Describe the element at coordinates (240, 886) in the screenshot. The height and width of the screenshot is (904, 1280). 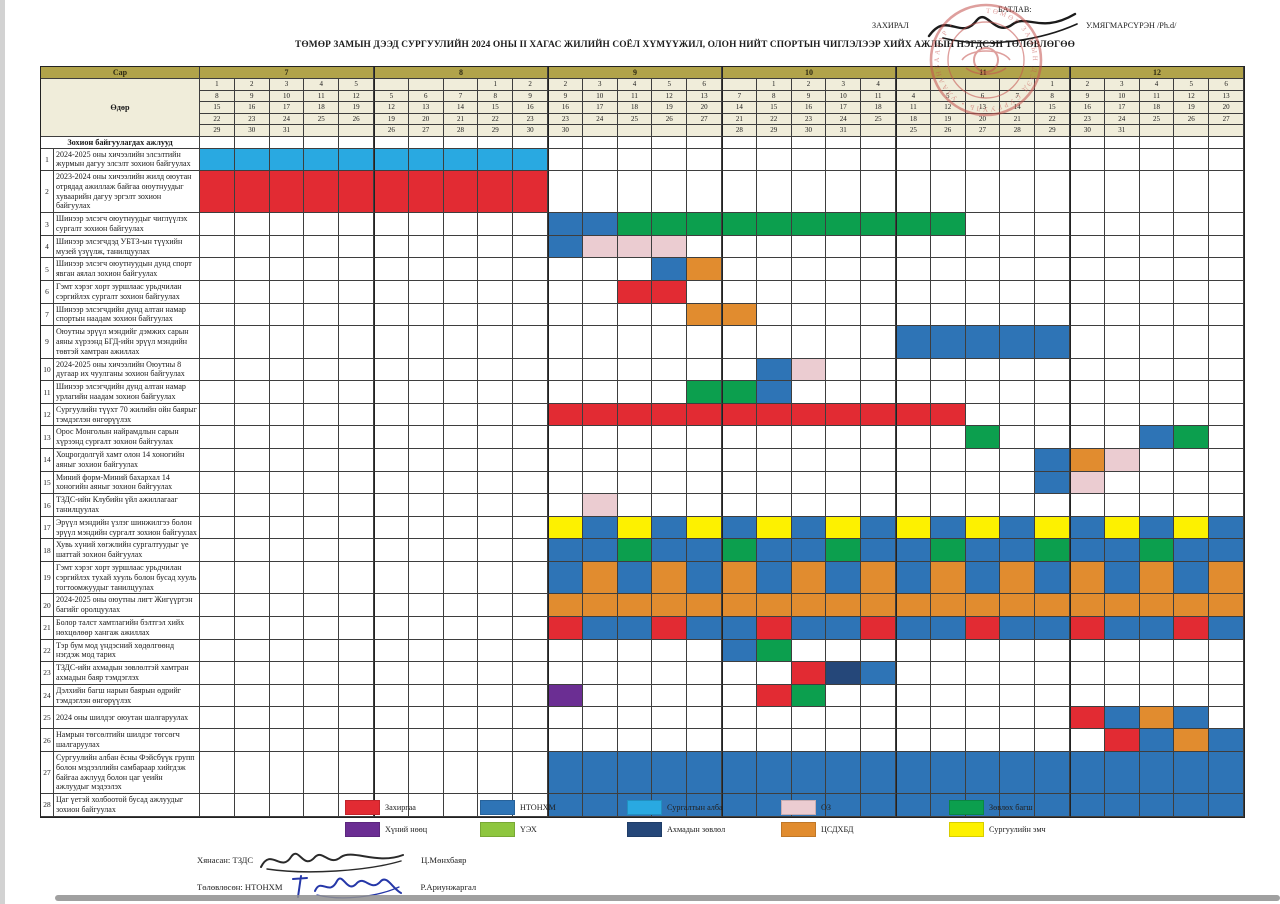
I see `planned-label: Төлөвлөсөн: НТОНХМ` at that location.